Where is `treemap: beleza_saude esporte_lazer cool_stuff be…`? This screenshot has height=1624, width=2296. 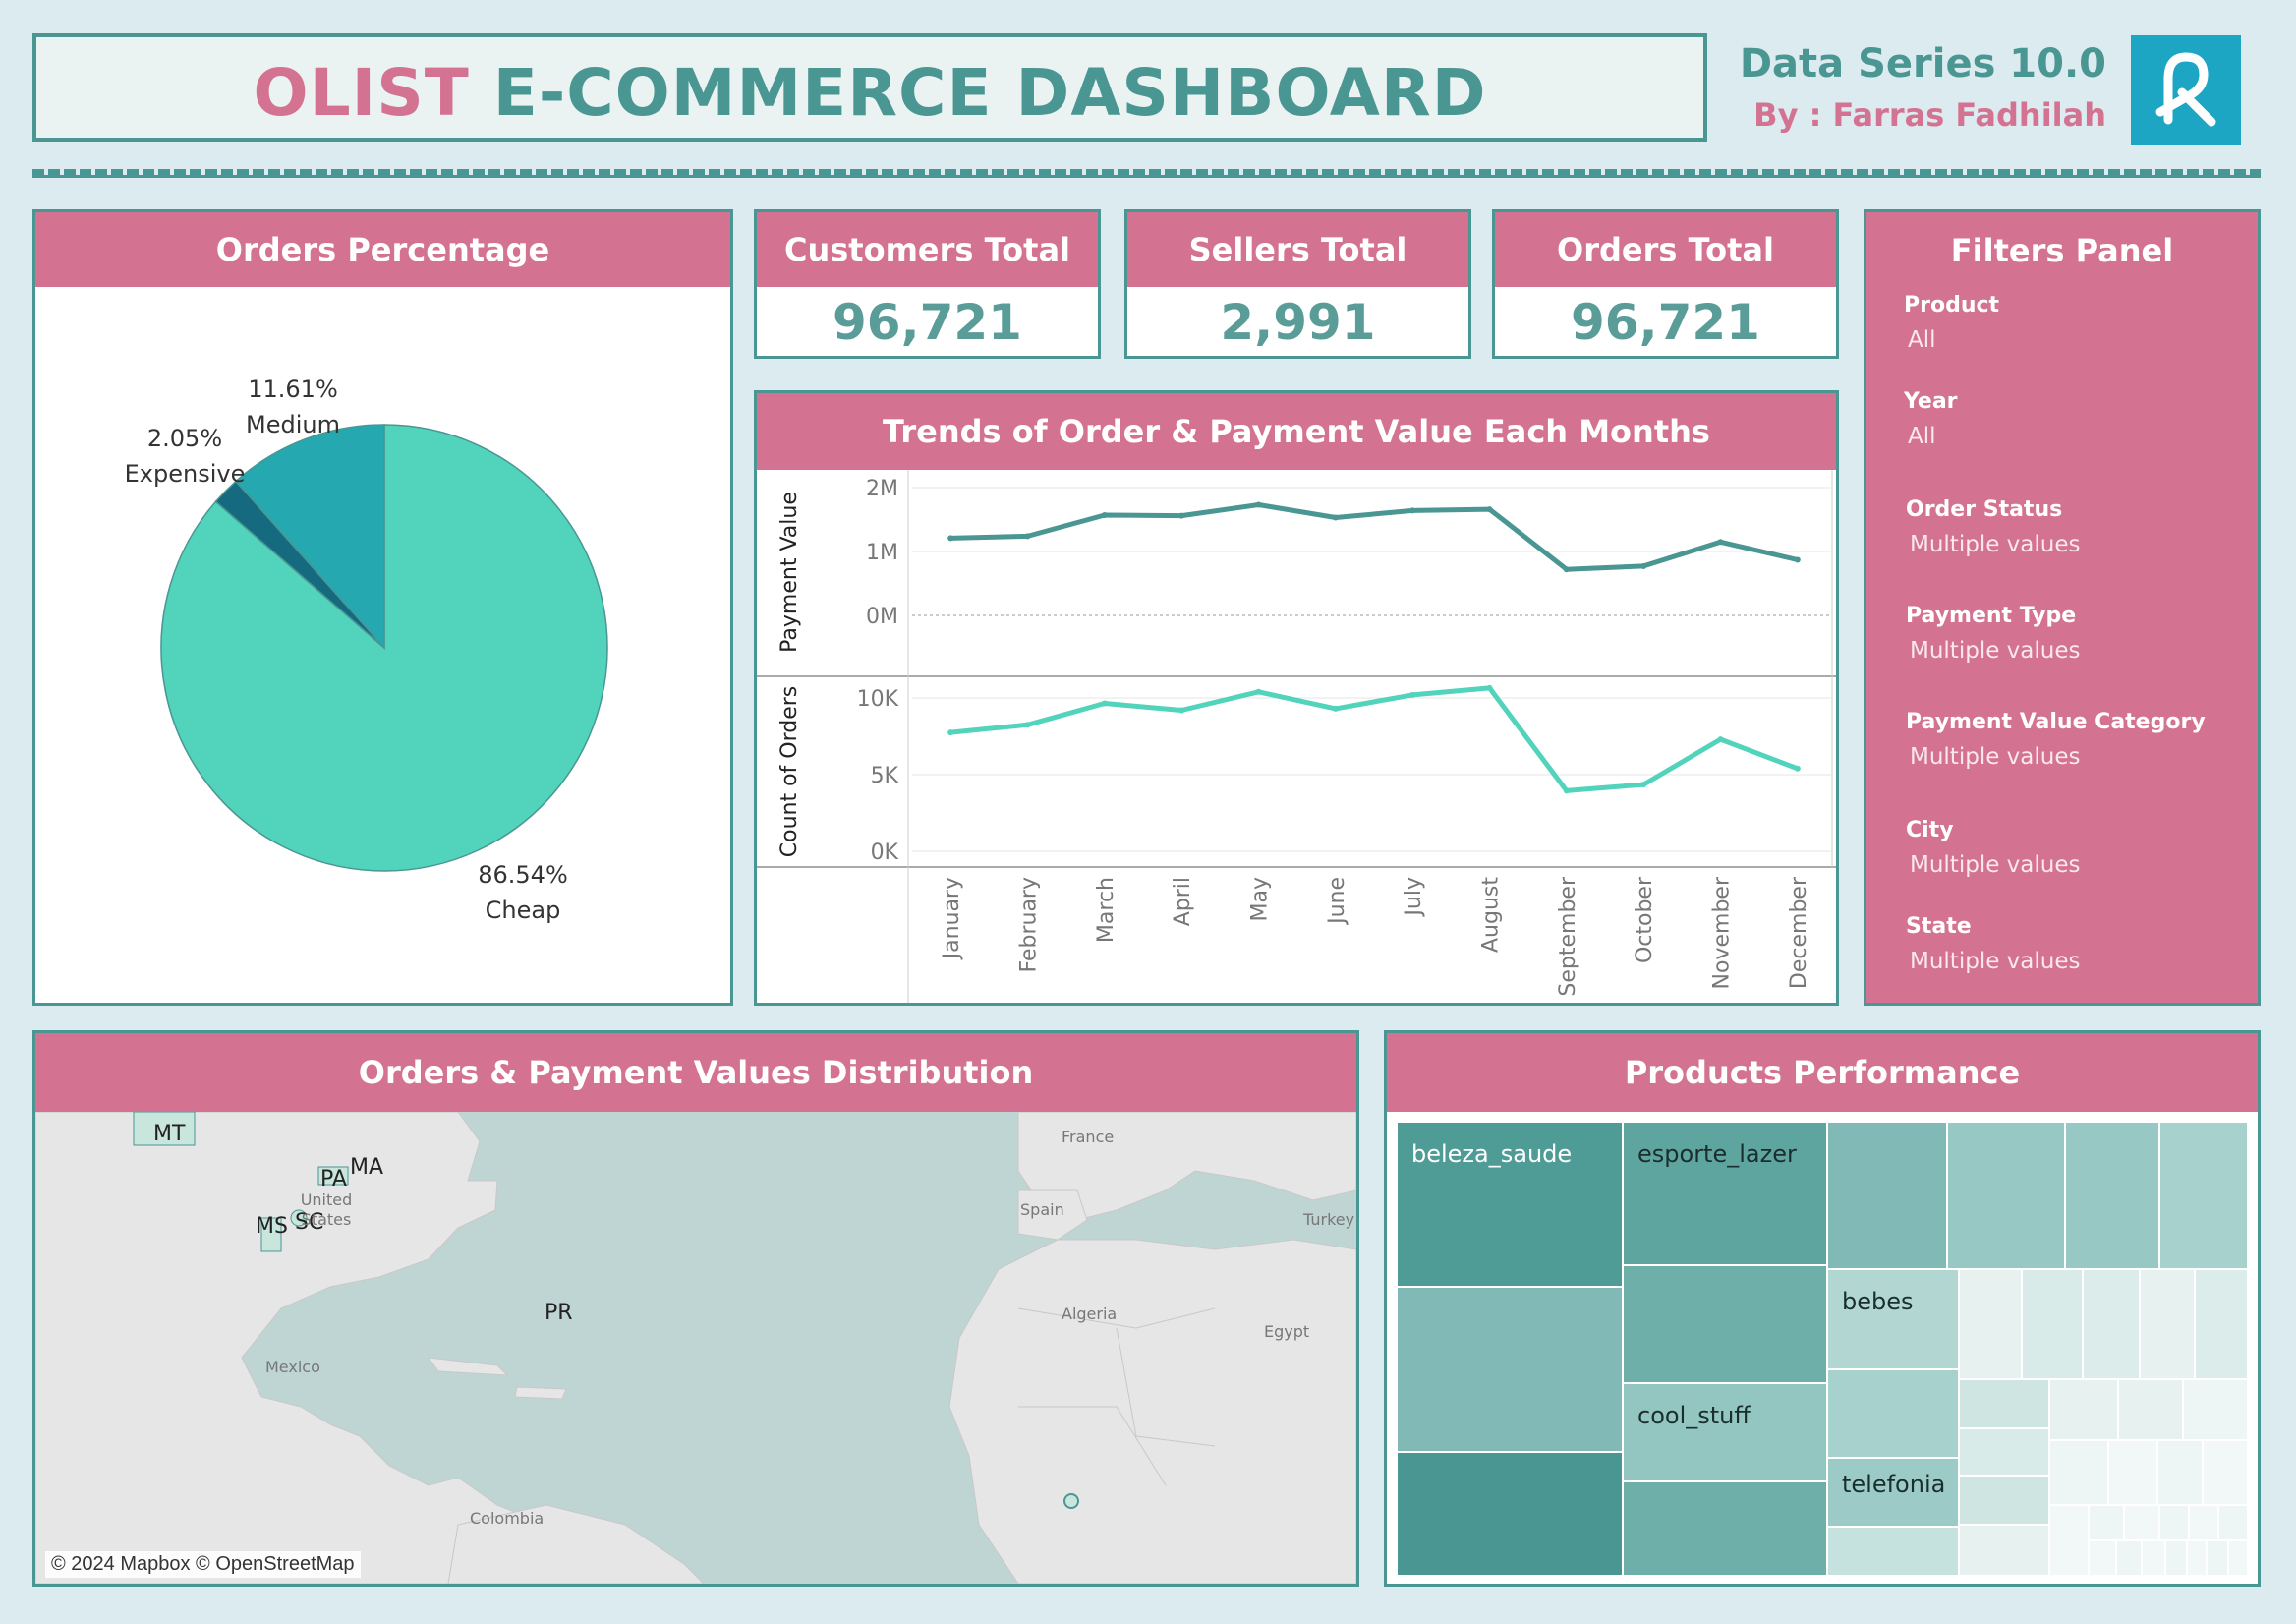 treemap: beleza_saude esporte_lazer cool_stuff be… is located at coordinates (1822, 1349).